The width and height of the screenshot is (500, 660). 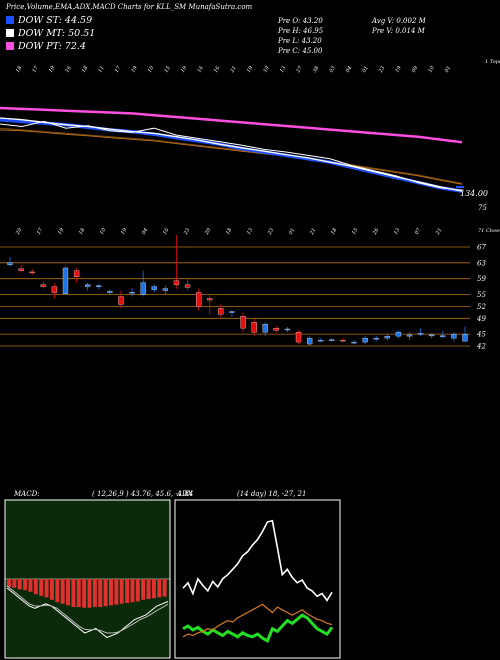 What do you see at coordinates (332, 69) in the screenshot?
I see `ema-date-label: 03` at bounding box center [332, 69].